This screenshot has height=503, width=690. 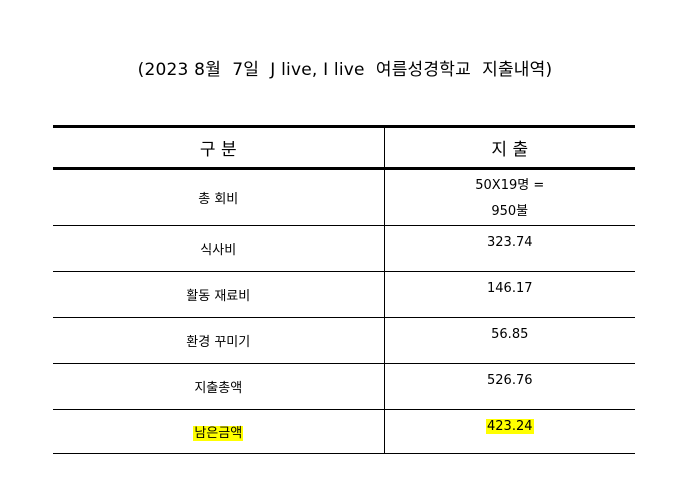 I want to click on row-category: 식사비, so click(x=219, y=248).